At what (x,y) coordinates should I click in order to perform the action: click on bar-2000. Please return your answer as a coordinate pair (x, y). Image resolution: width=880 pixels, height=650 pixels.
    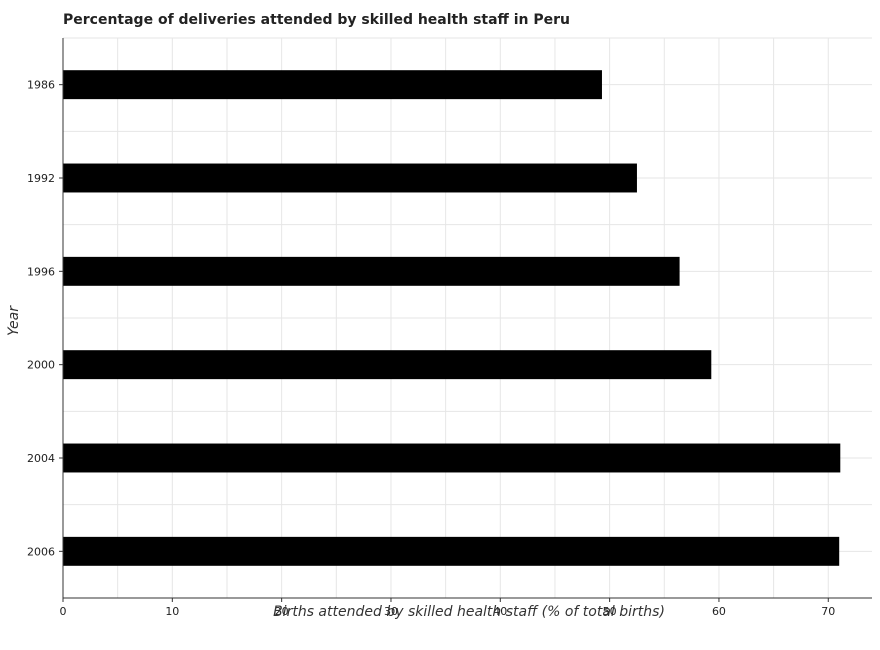
    Looking at the image, I should click on (387, 365).